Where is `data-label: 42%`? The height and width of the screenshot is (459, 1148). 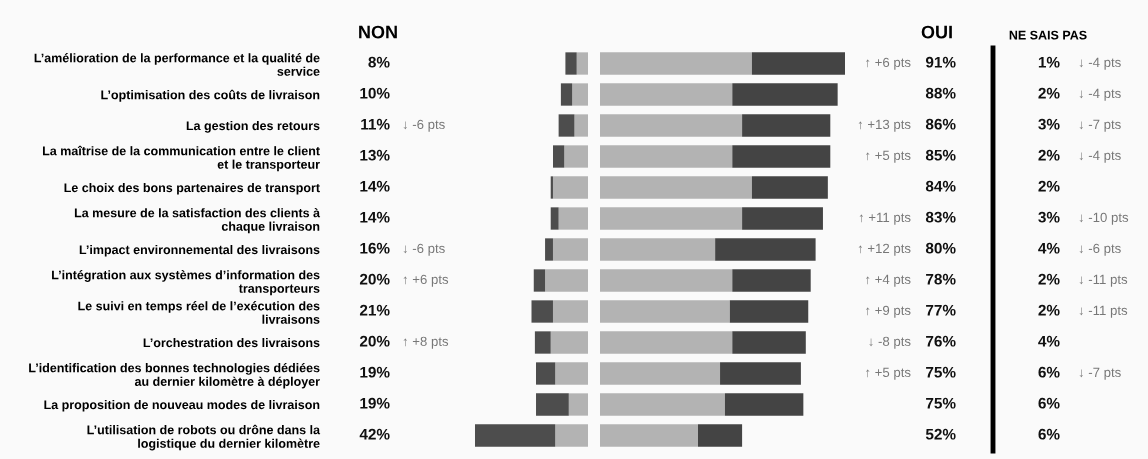
data-label: 42% is located at coordinates (374, 434).